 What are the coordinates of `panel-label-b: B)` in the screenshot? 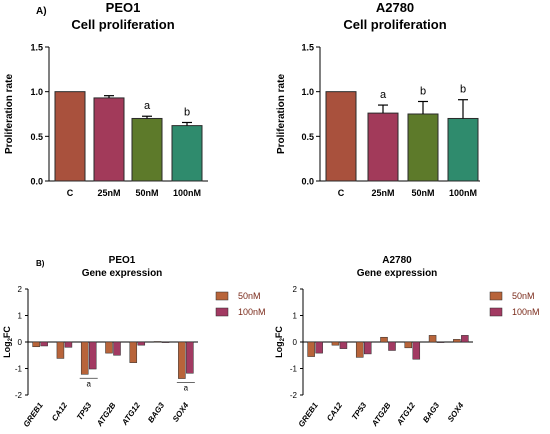 It's located at (40, 263).